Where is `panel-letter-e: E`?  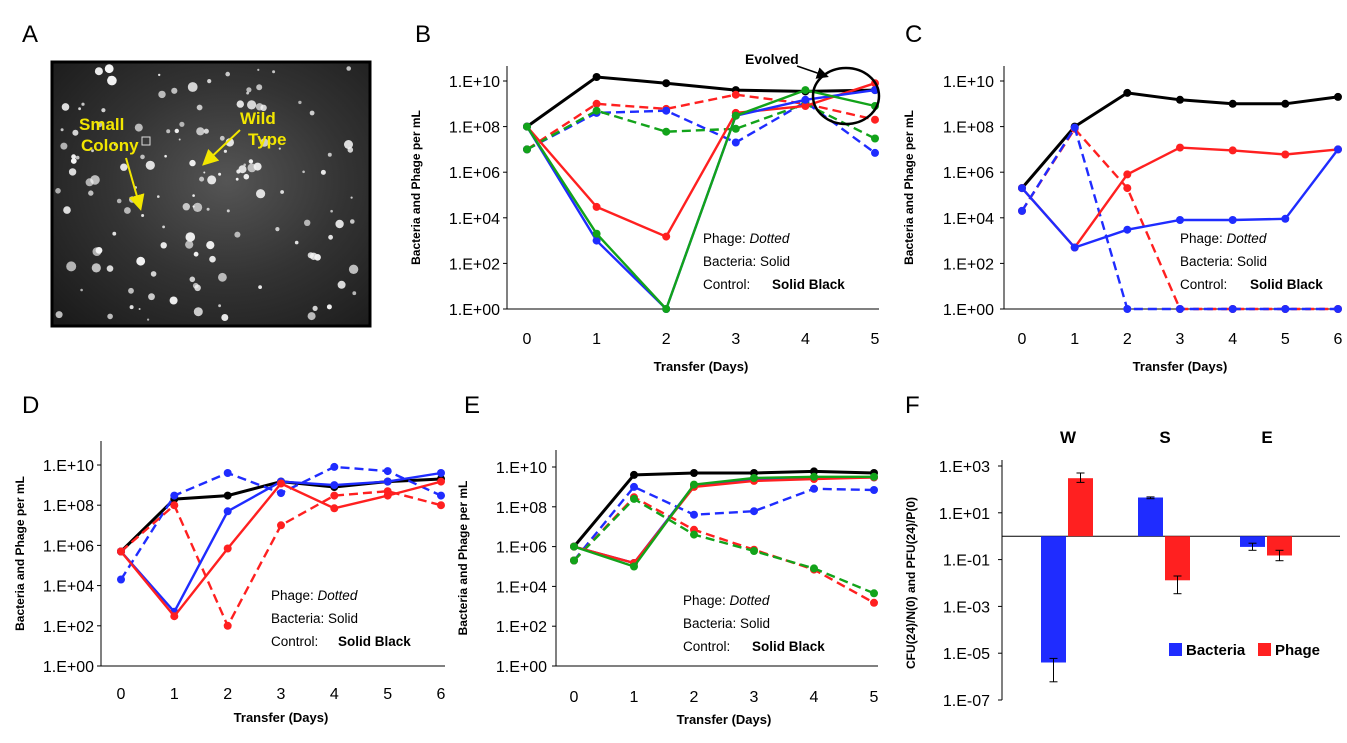
panel-letter-e: E is located at coordinates (472, 405).